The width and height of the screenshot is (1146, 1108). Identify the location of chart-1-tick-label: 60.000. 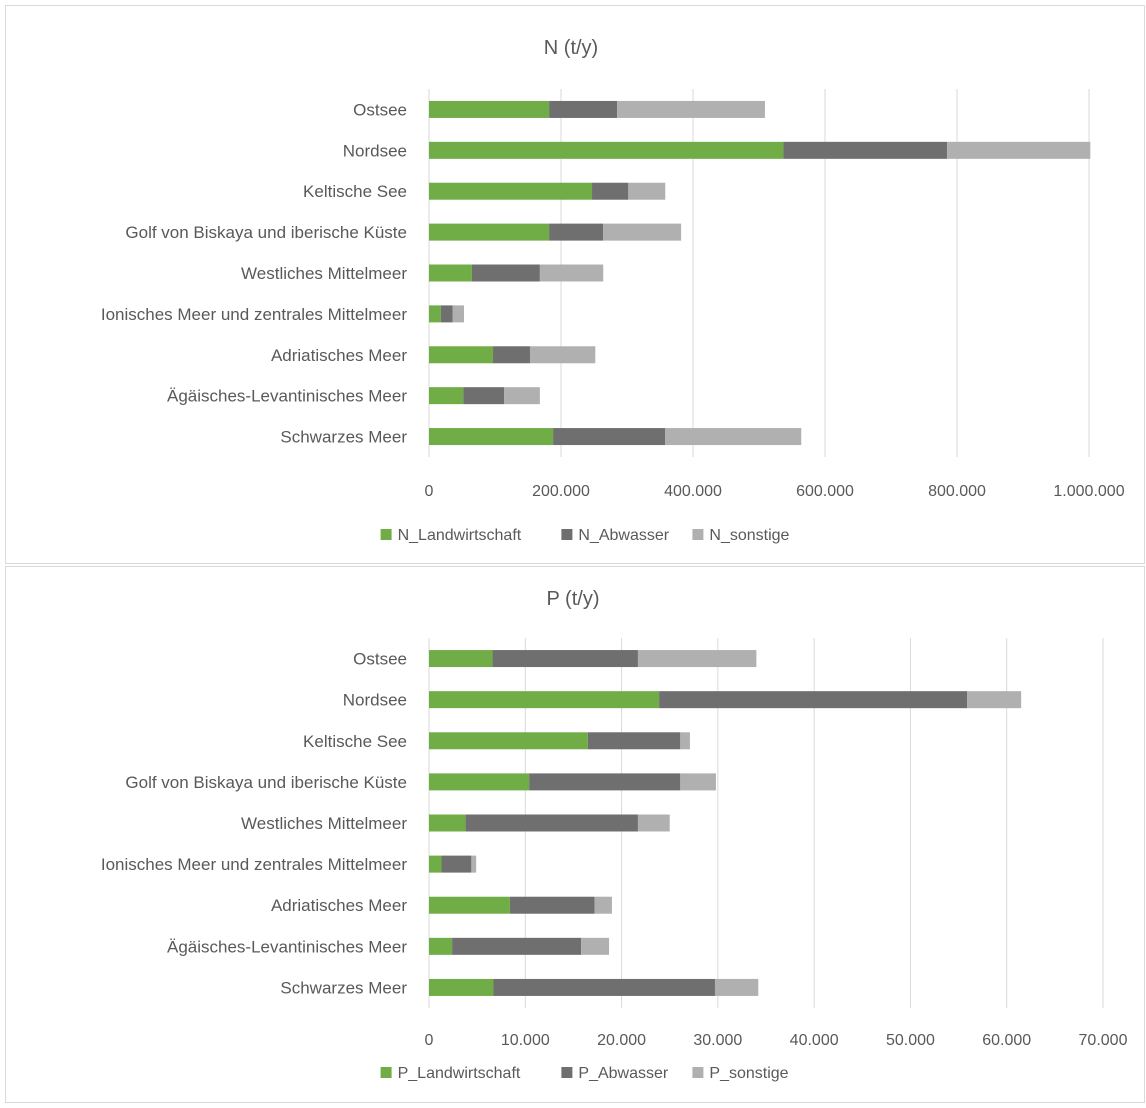
(1006, 1040).